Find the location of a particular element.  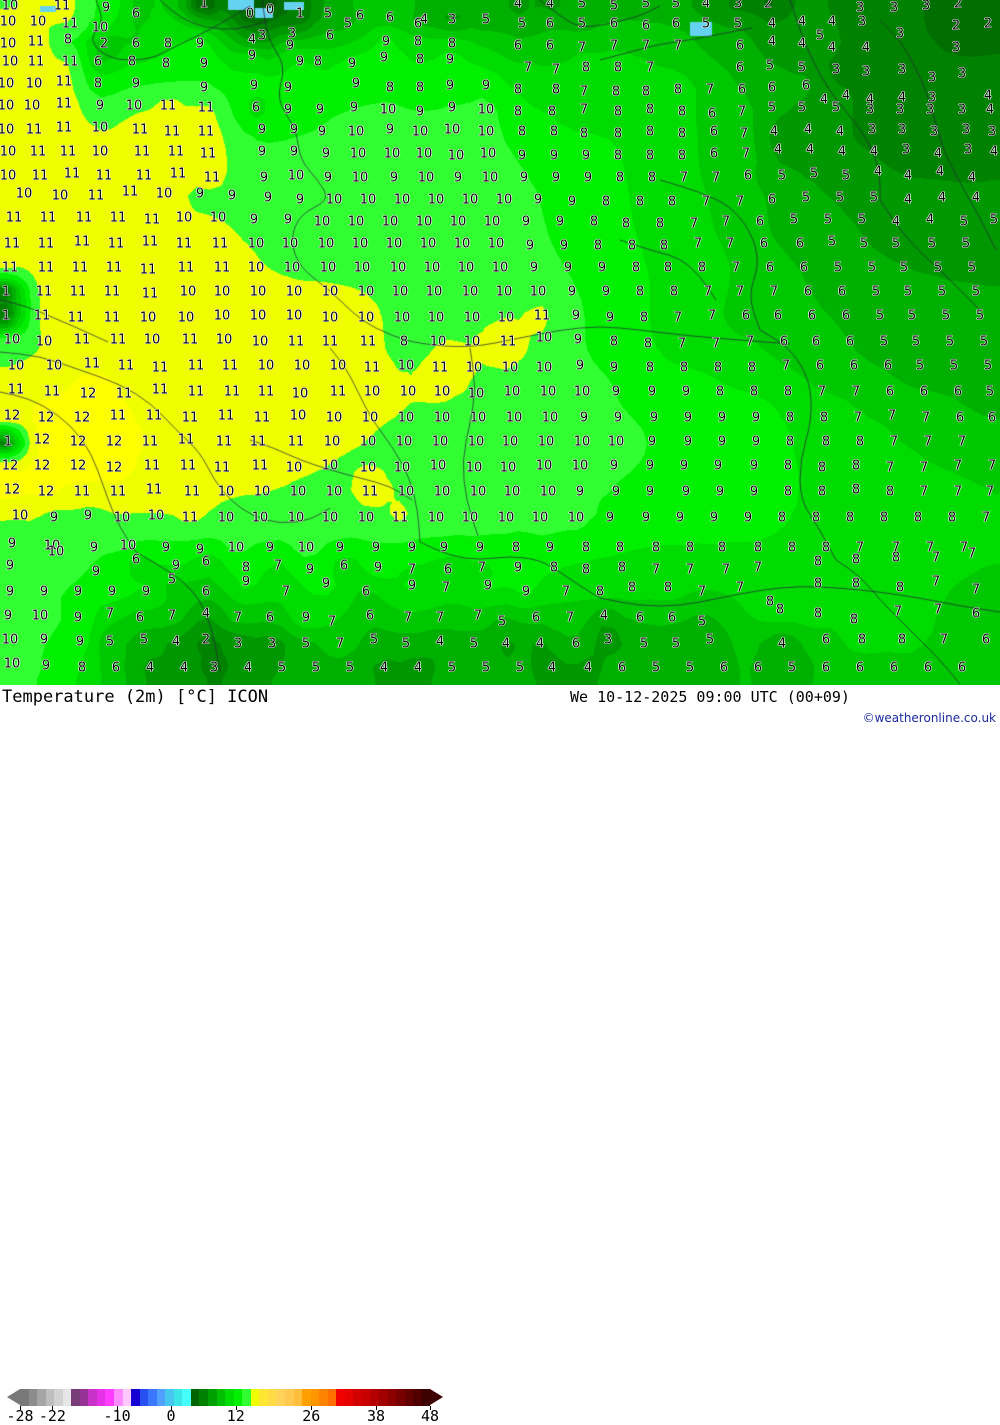

temperature-value-label: 3 is located at coordinates (968, 150).